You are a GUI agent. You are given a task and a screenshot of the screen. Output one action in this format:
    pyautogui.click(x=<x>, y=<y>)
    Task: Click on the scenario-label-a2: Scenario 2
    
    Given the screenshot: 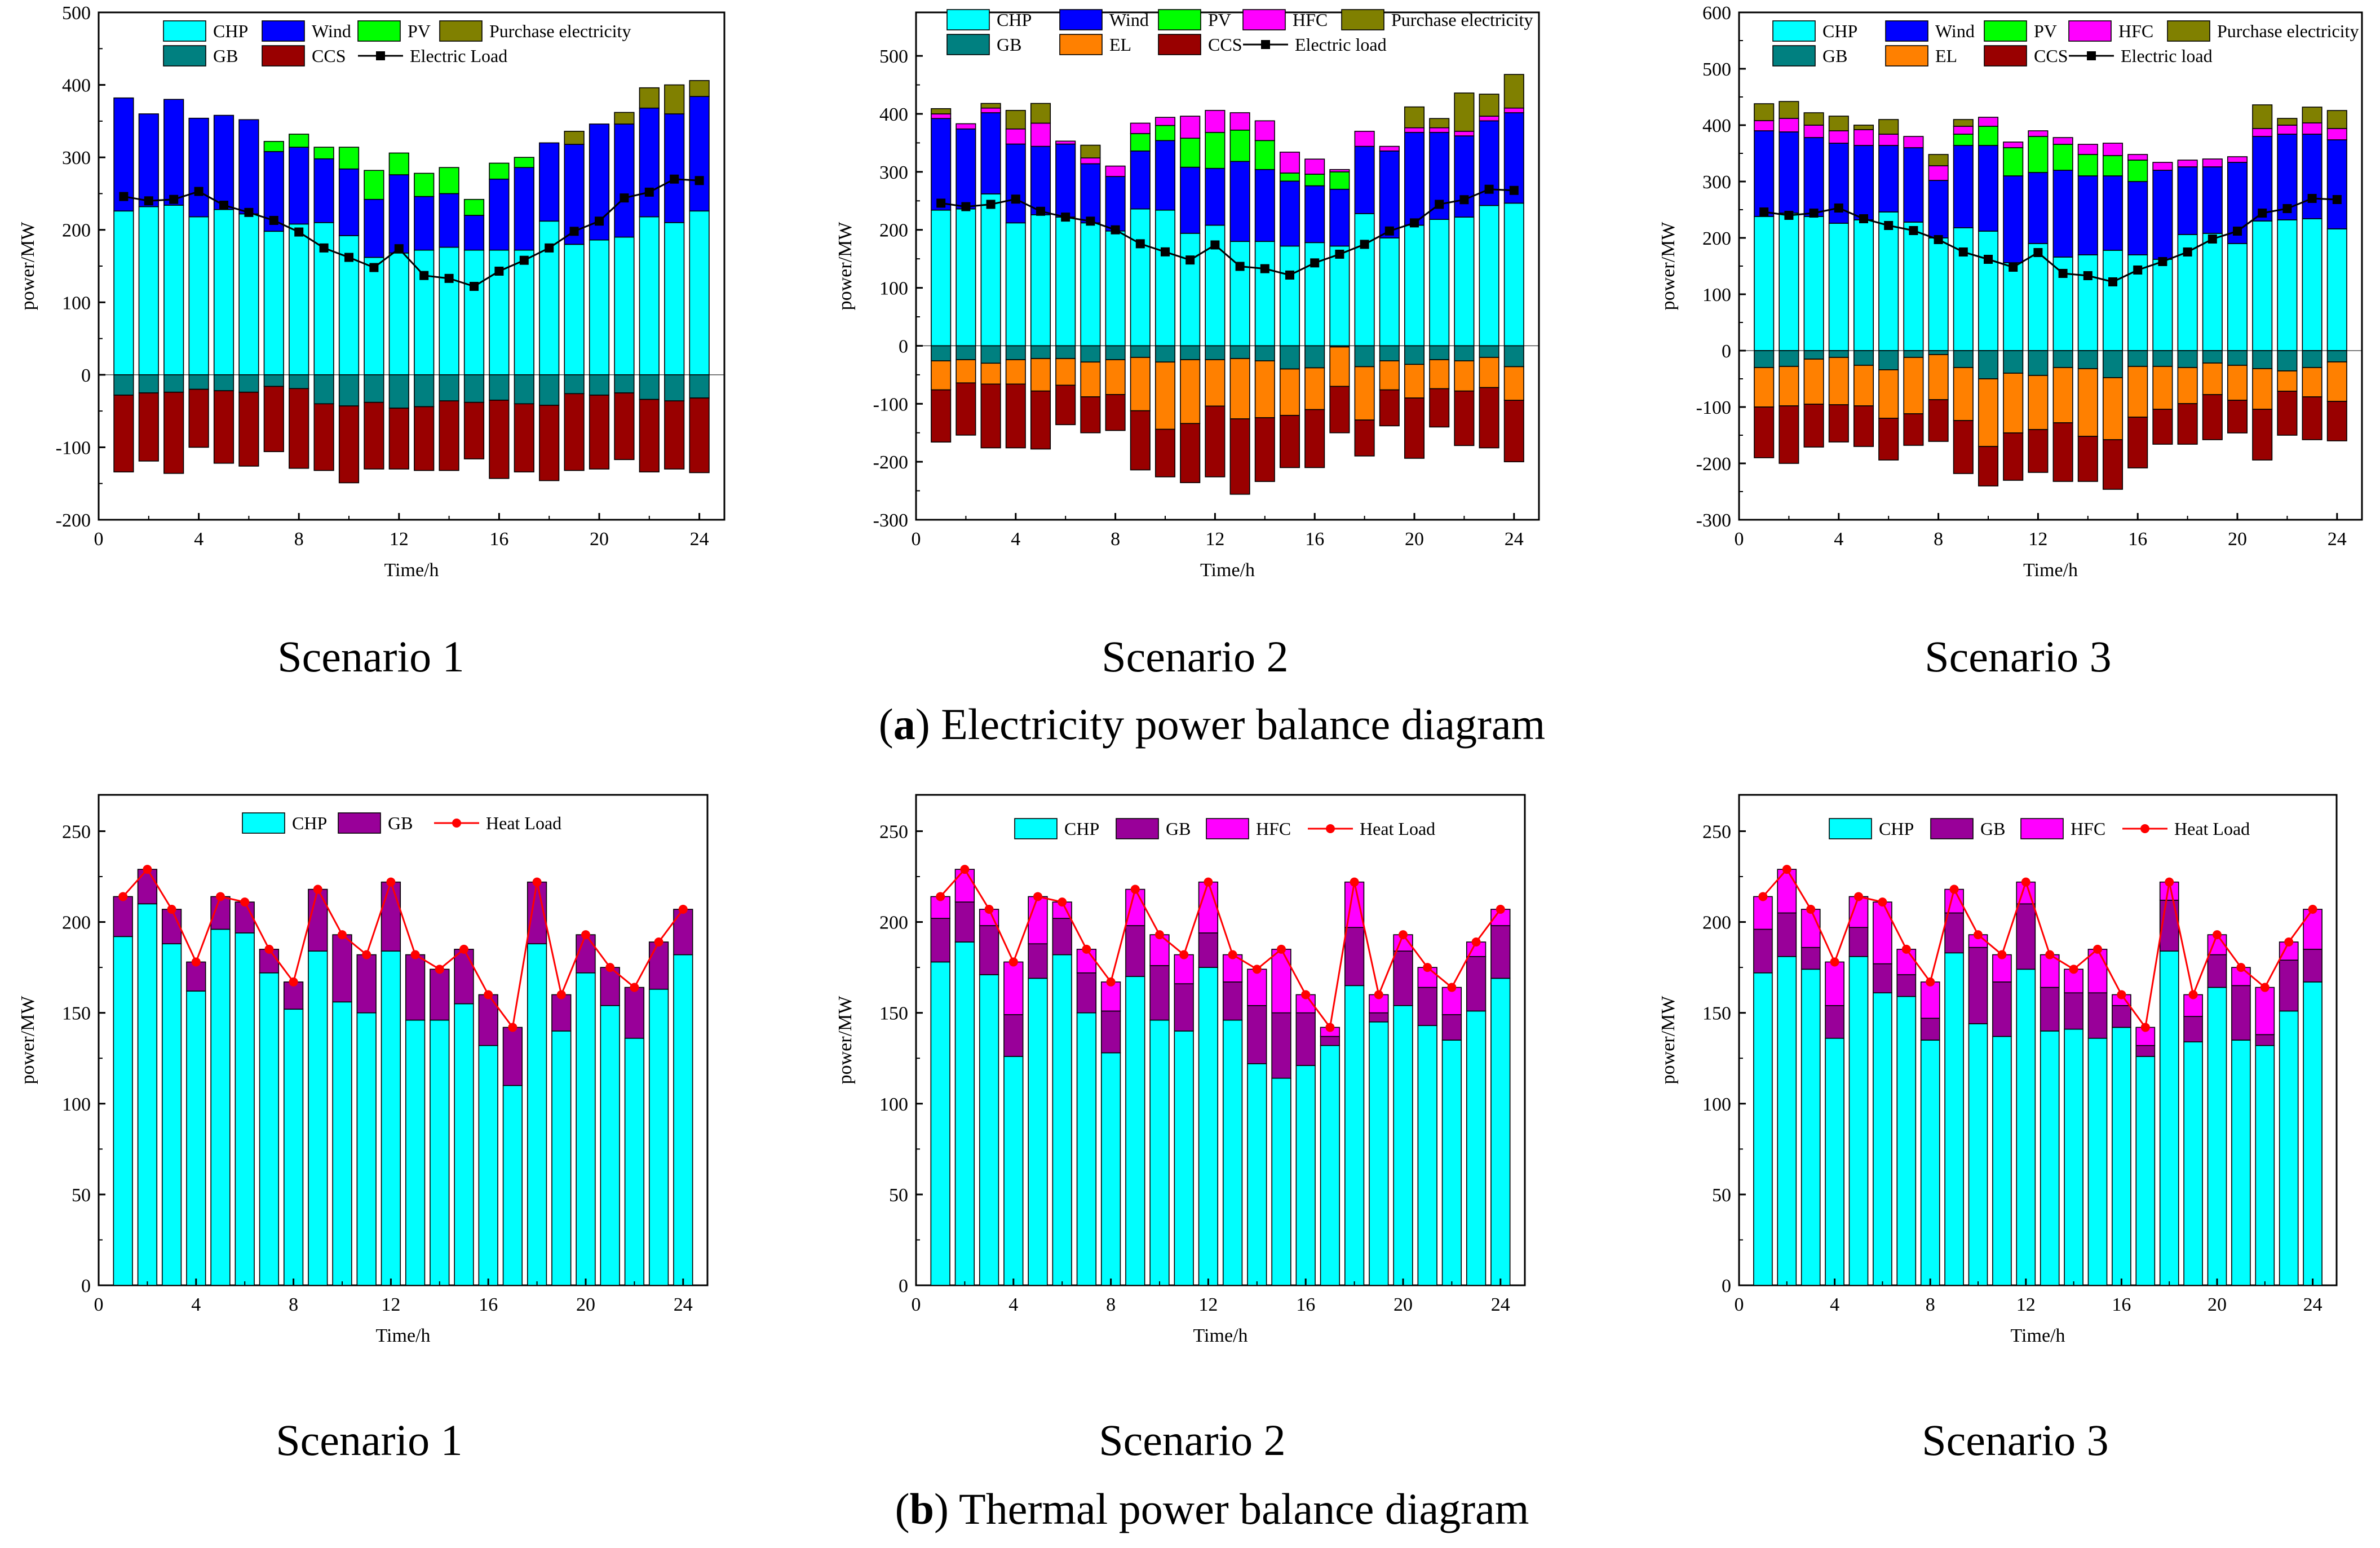 What is the action you would take?
    pyautogui.click(x=1195, y=656)
    